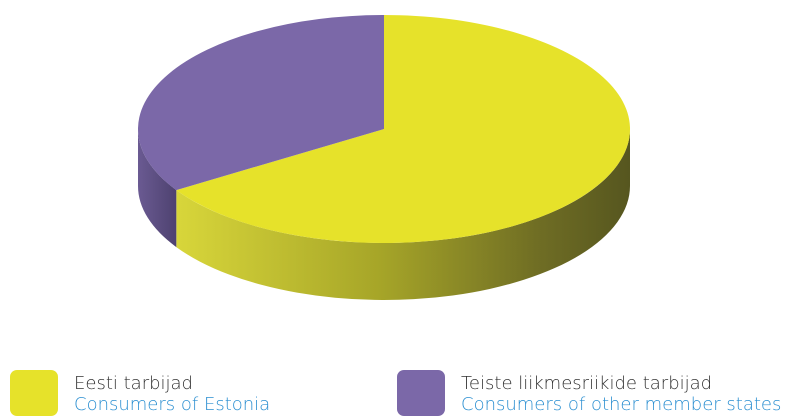 This screenshot has width=798, height=419. I want to click on legend-swatch-estonia, so click(34, 393).